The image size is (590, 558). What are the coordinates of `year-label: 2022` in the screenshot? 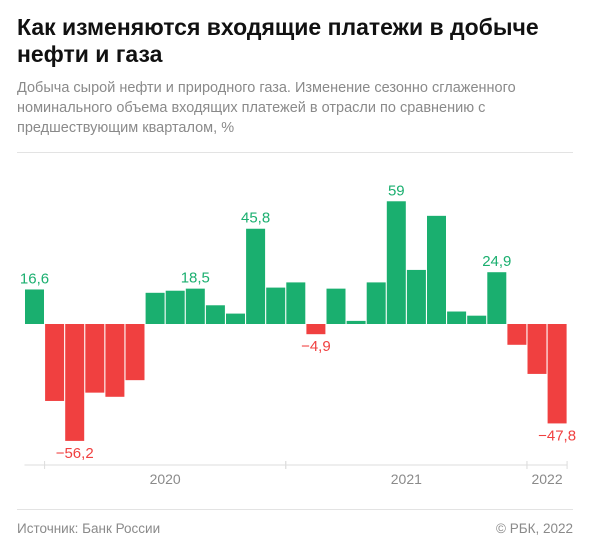 It's located at (546, 479).